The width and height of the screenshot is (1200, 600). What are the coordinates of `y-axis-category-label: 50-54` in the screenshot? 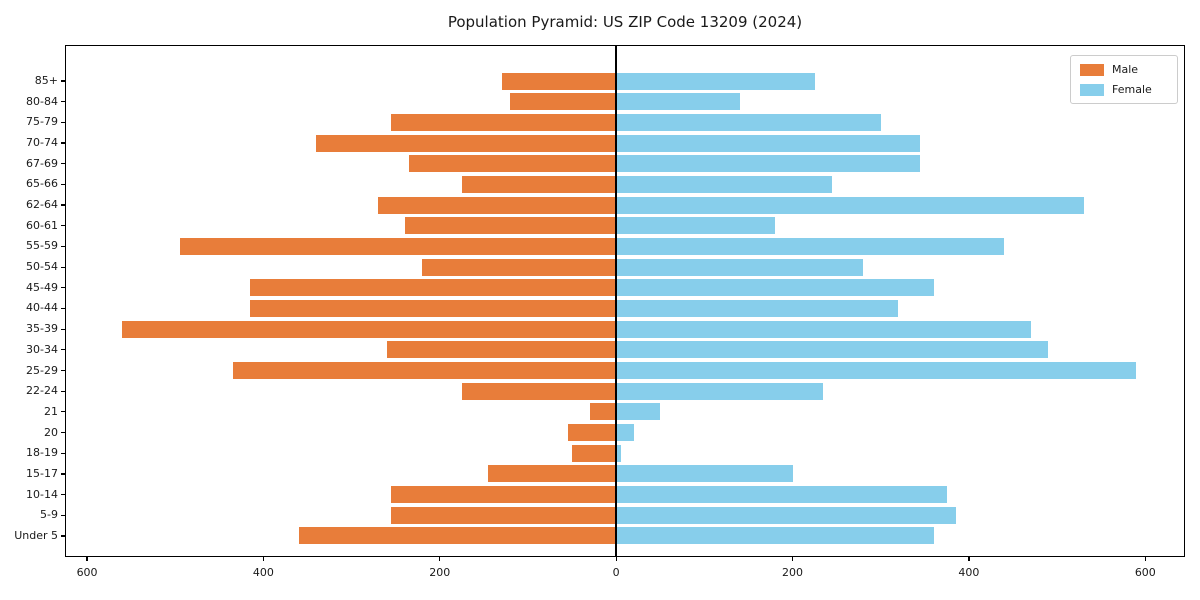 It's located at (42, 267).